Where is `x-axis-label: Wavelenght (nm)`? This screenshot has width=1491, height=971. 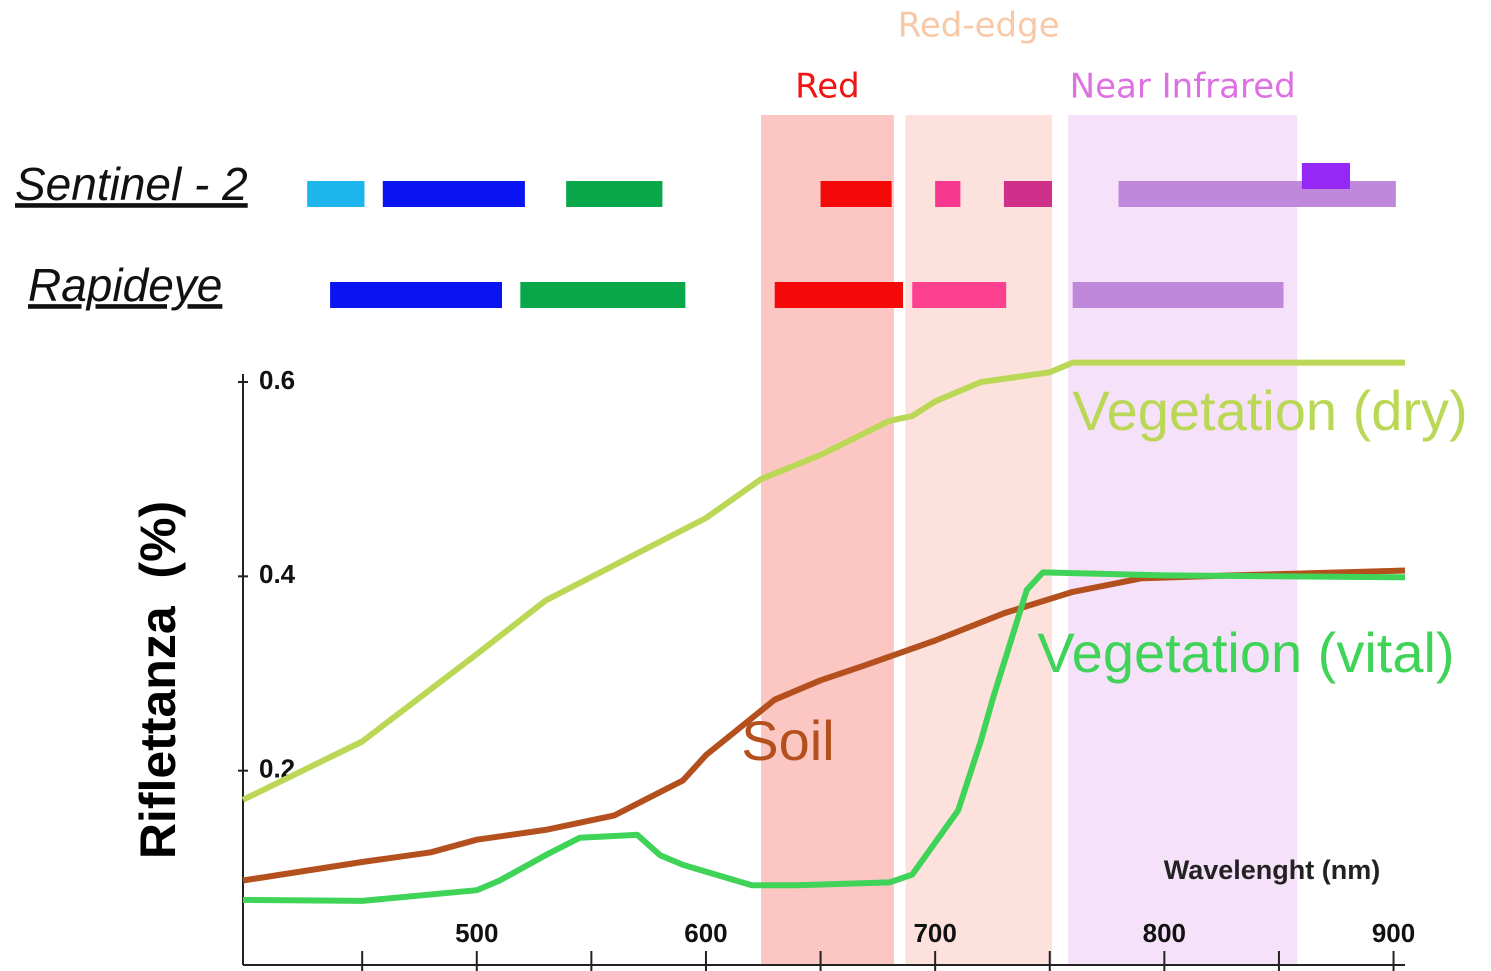 x-axis-label: Wavelenght (nm) is located at coordinates (1272, 870).